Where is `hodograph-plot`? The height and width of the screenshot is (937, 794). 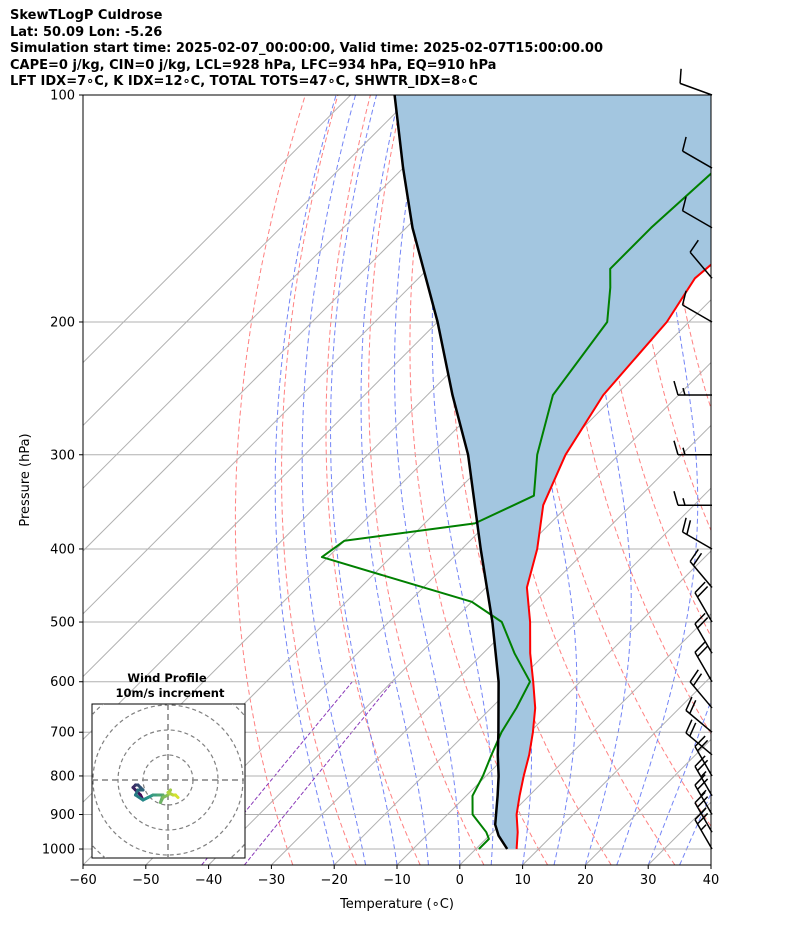
hodograph-plot is located at coordinates (168, 781).